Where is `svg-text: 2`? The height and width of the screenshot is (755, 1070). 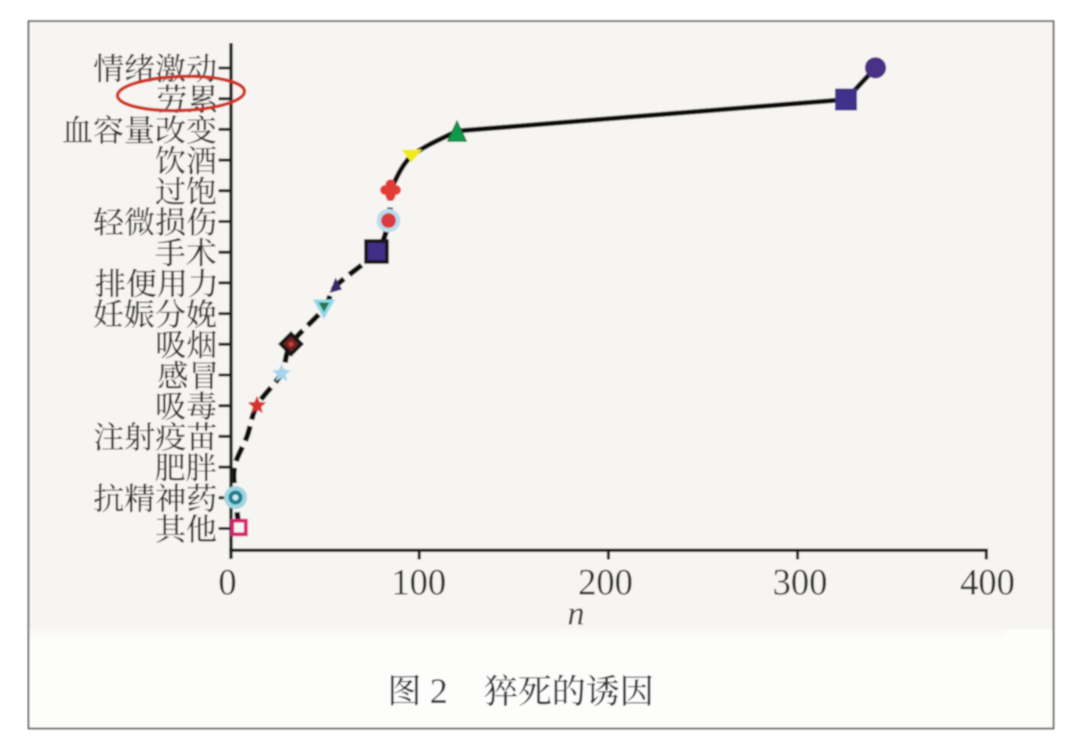
svg-text: 2 is located at coordinates (439, 691).